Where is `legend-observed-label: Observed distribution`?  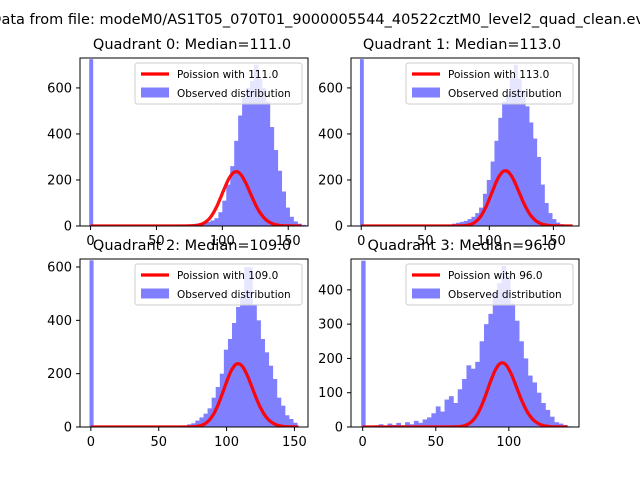
legend-observed-label: Observed distribution is located at coordinates (505, 295).